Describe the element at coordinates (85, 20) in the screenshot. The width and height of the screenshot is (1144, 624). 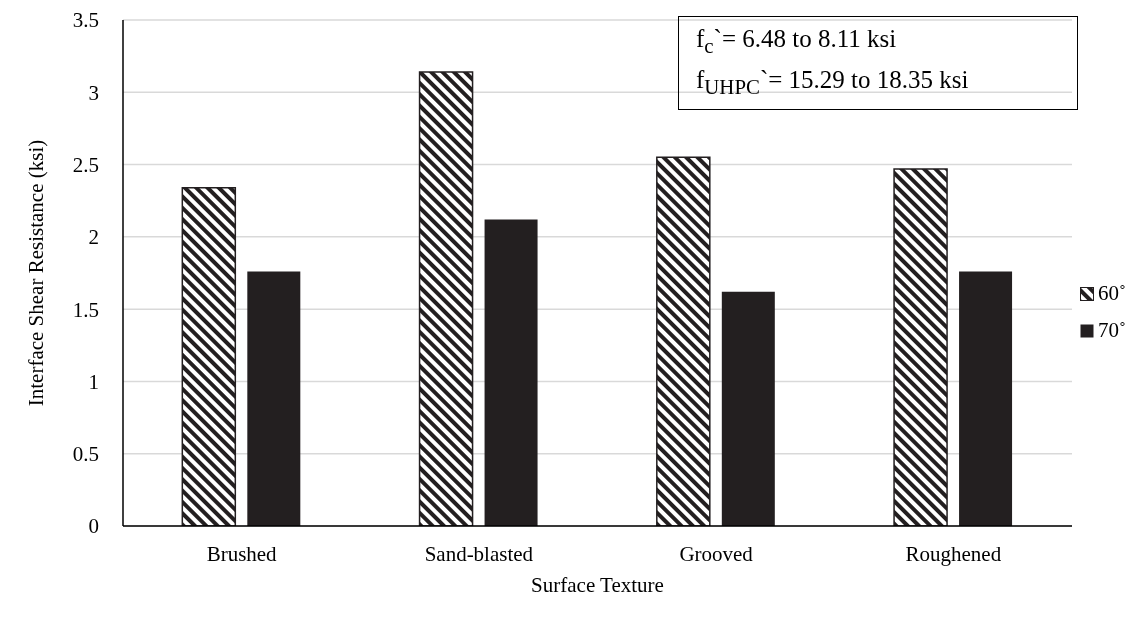
I see `y-tick-label: 3.5` at that location.